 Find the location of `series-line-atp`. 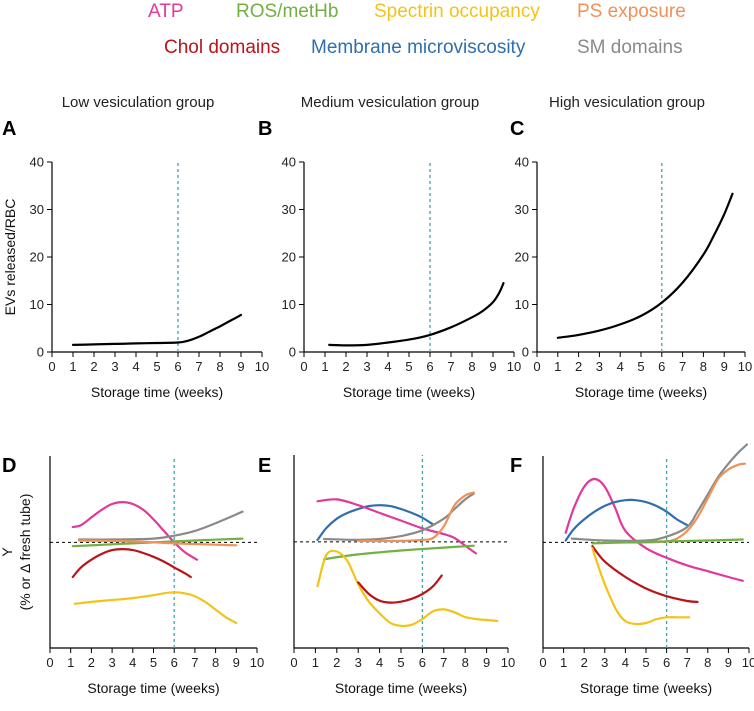

series-line-atp is located at coordinates (396, 526).